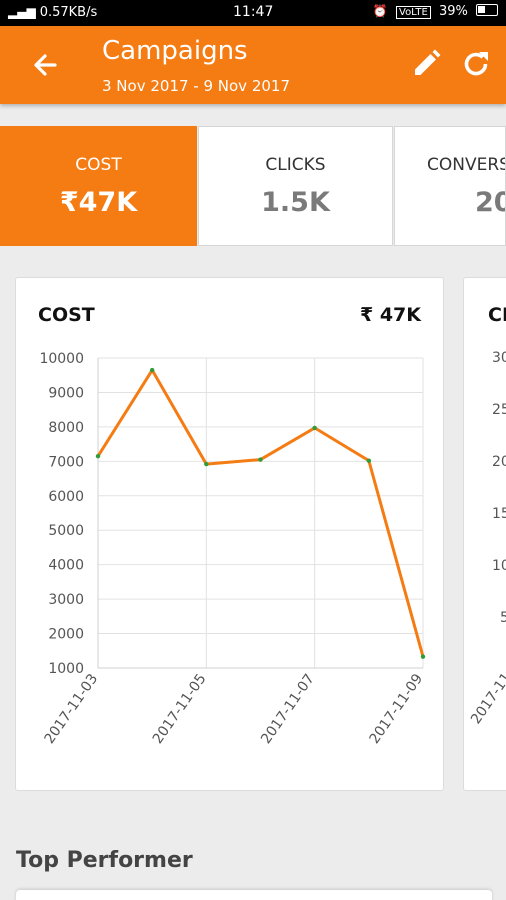  Describe the element at coordinates (66, 531) in the screenshot. I see `y-tick-label: 5000` at that location.